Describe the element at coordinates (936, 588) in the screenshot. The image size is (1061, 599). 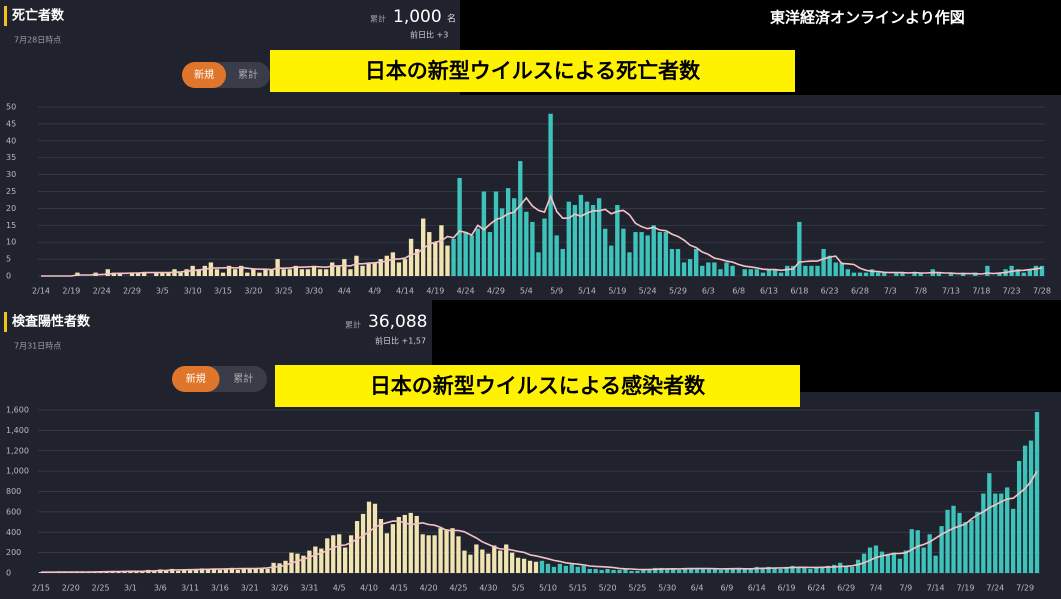
I see `x-tick-label: 7/14` at that location.